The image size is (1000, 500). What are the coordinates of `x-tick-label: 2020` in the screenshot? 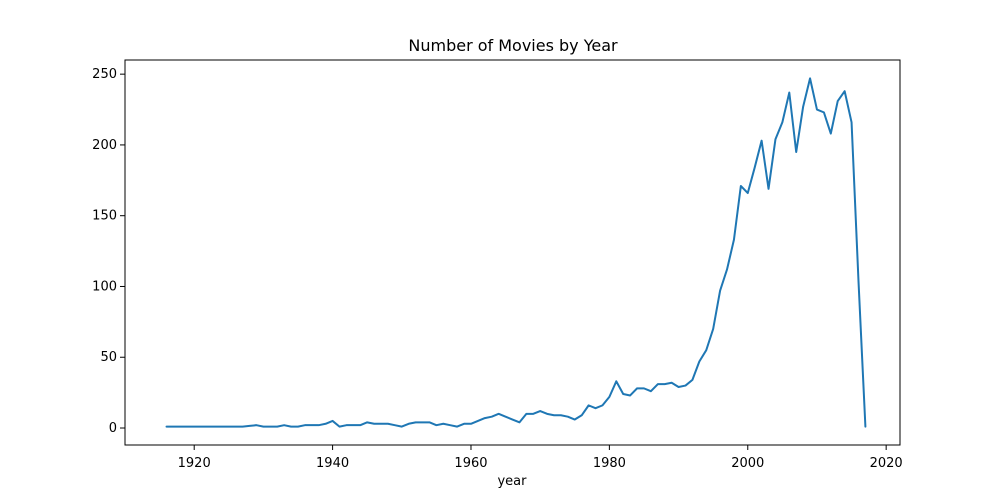 It's located at (886, 463).